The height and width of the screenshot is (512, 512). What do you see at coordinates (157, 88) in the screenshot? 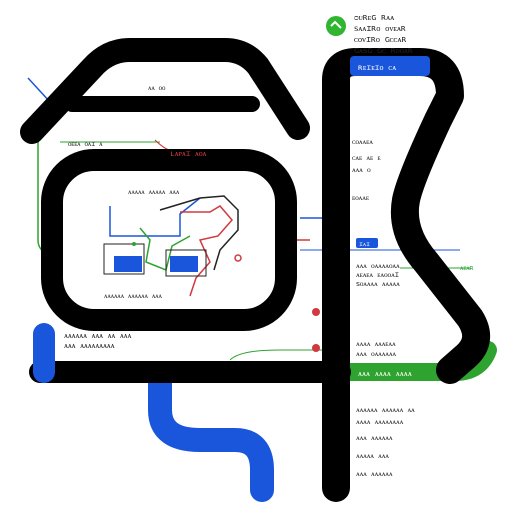
I see `label-top-left-small: ᴀᴀ ᴏᴏ` at bounding box center [157, 88].